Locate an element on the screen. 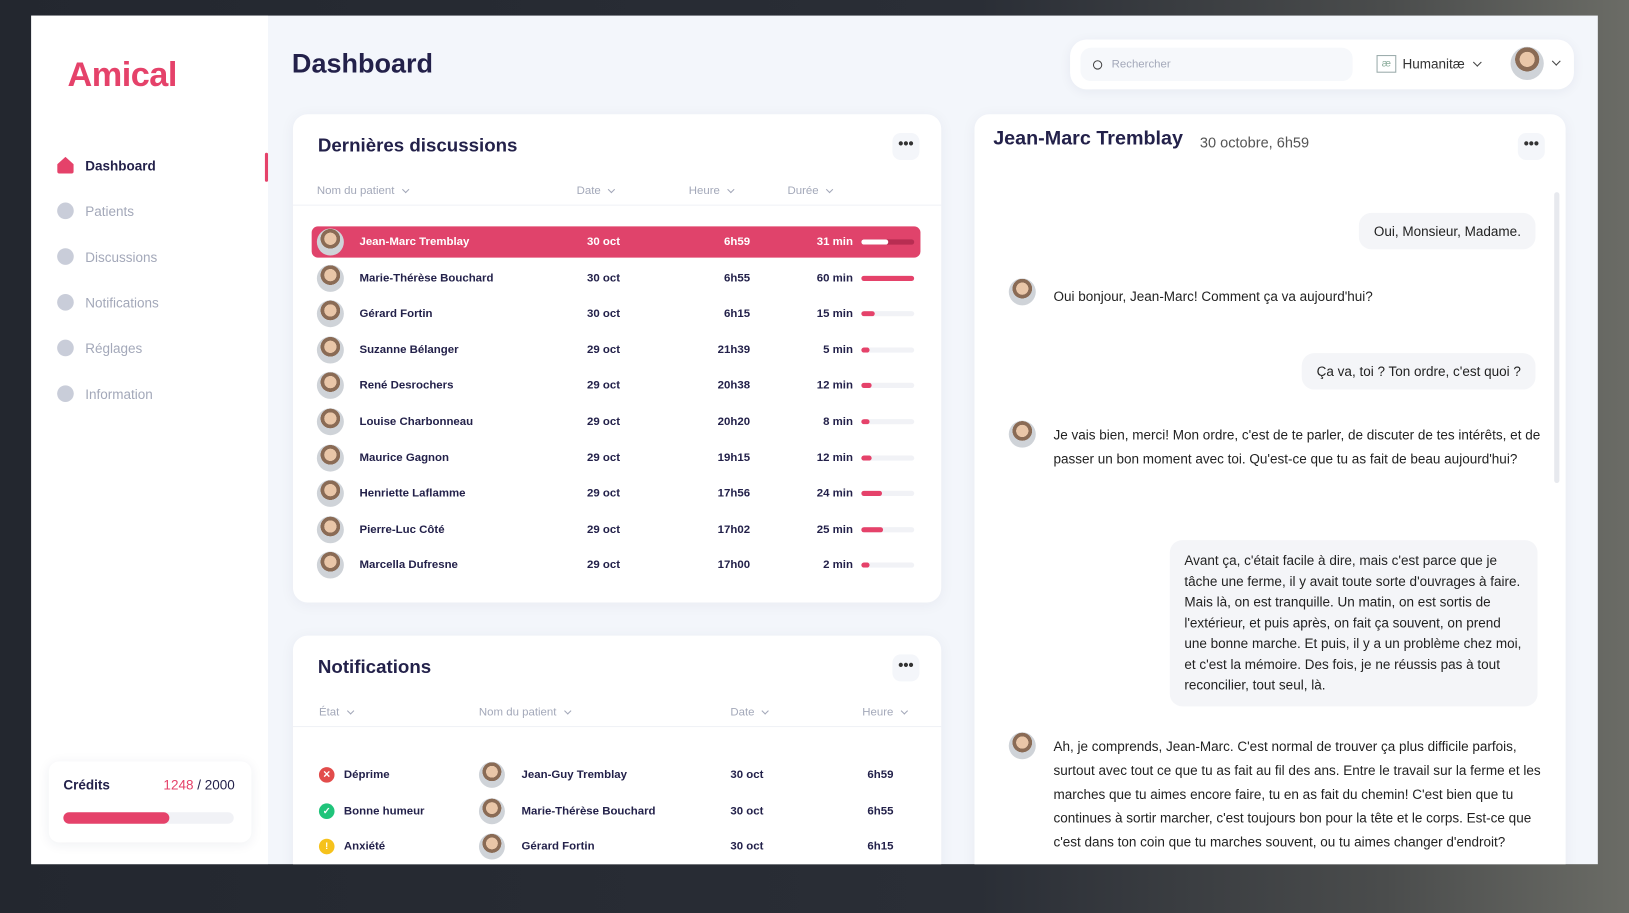 This screenshot has width=1629, height=913. column-header-1: Date is located at coordinates (596, 191).